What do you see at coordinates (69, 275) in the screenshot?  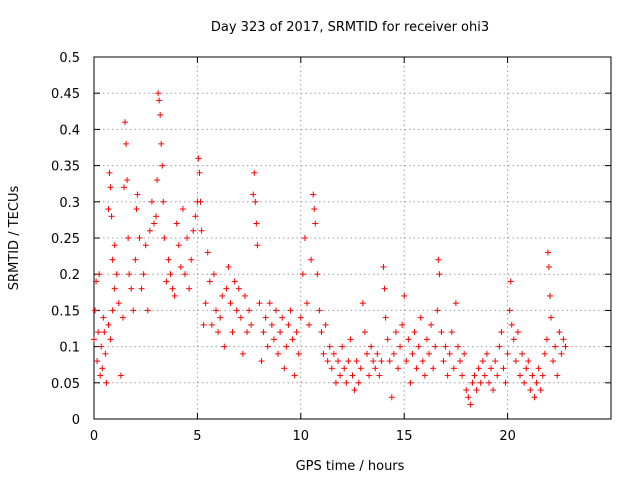 I see `y-tick-label: 0.2` at bounding box center [69, 275].